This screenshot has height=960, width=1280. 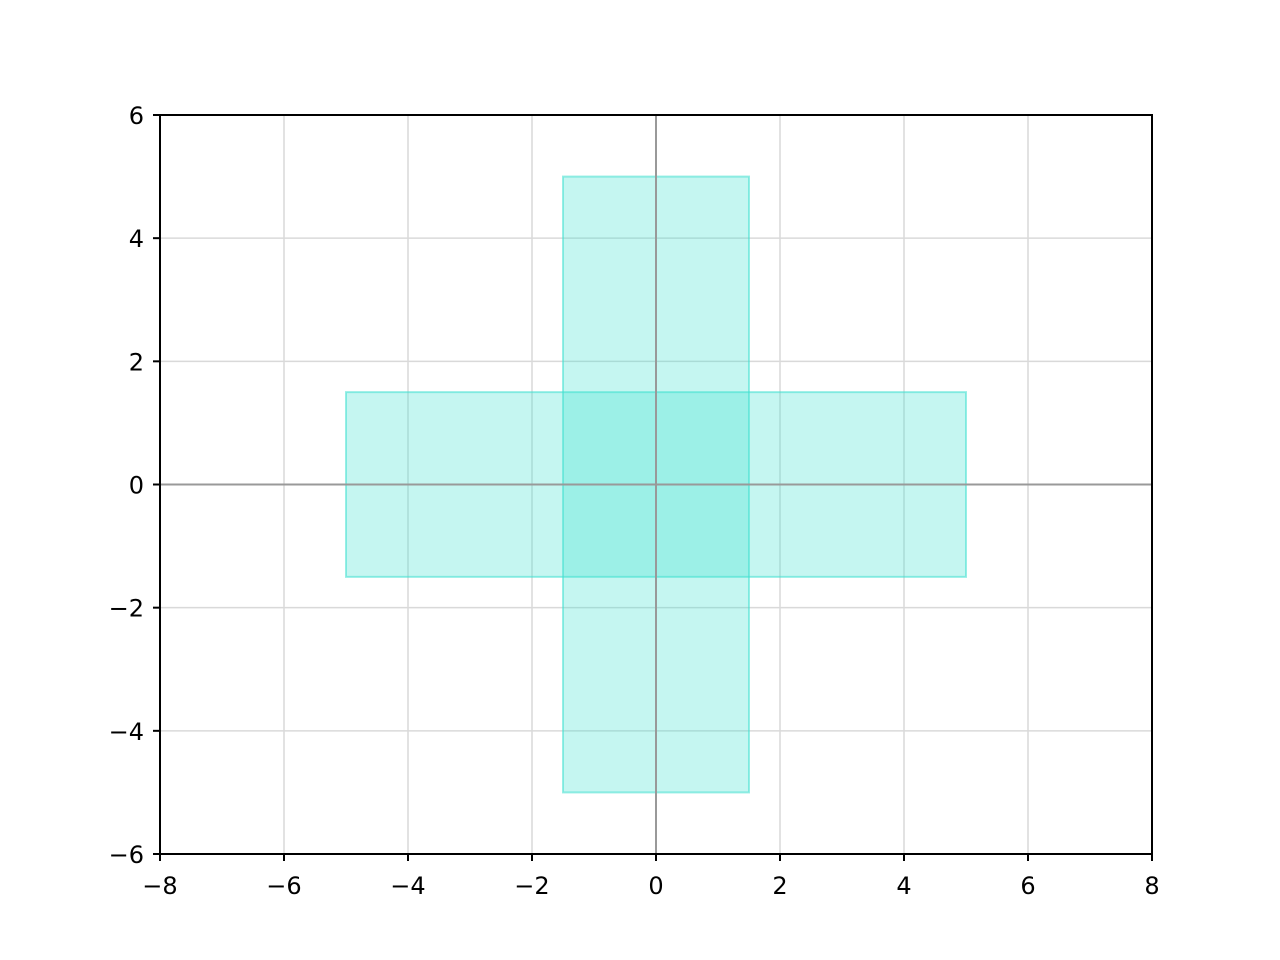 What do you see at coordinates (136, 239) in the screenshot?
I see `y-tick-label: 4` at bounding box center [136, 239].